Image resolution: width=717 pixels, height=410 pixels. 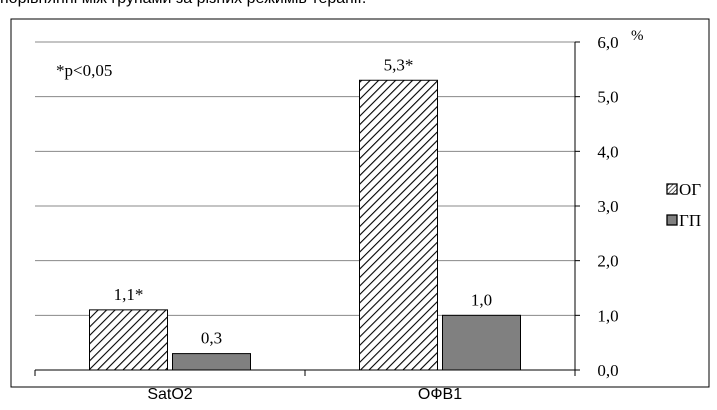 I want to click on y-tick-label: 3,0, so click(x=607, y=206).